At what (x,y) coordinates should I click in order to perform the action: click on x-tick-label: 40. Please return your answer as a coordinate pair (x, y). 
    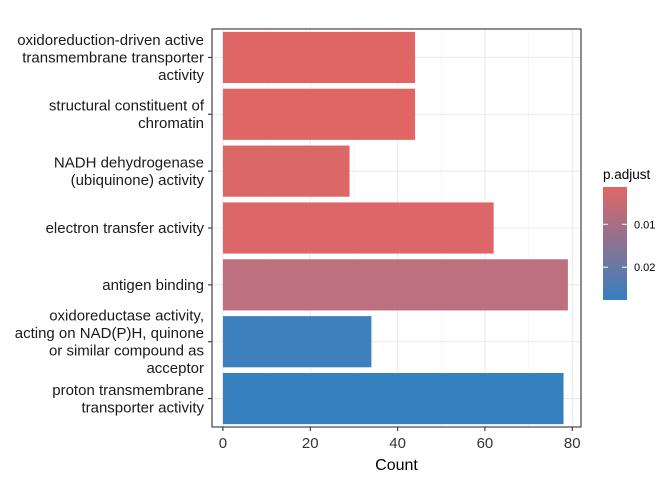
    Looking at the image, I should click on (397, 443).